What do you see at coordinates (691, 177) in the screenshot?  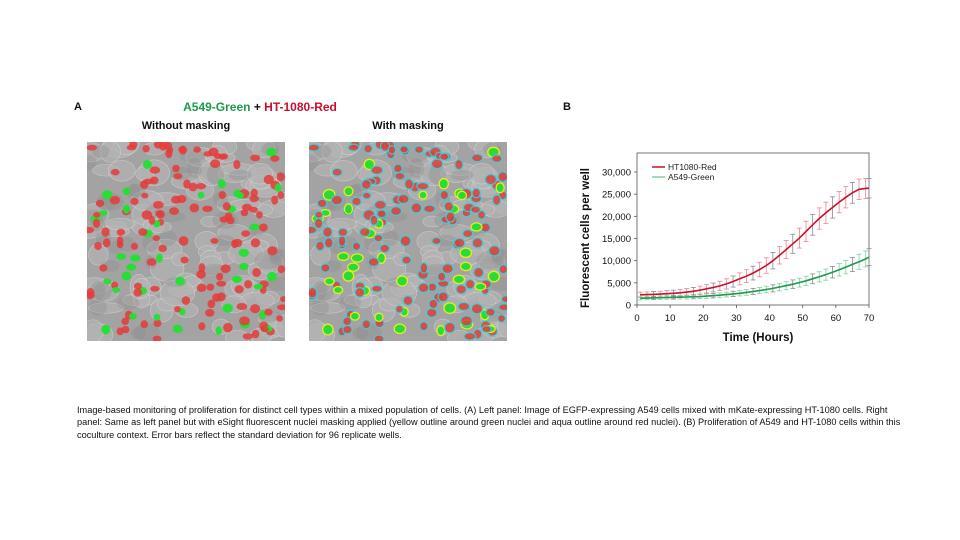 I see `legend-label-green: A549-Green` at bounding box center [691, 177].